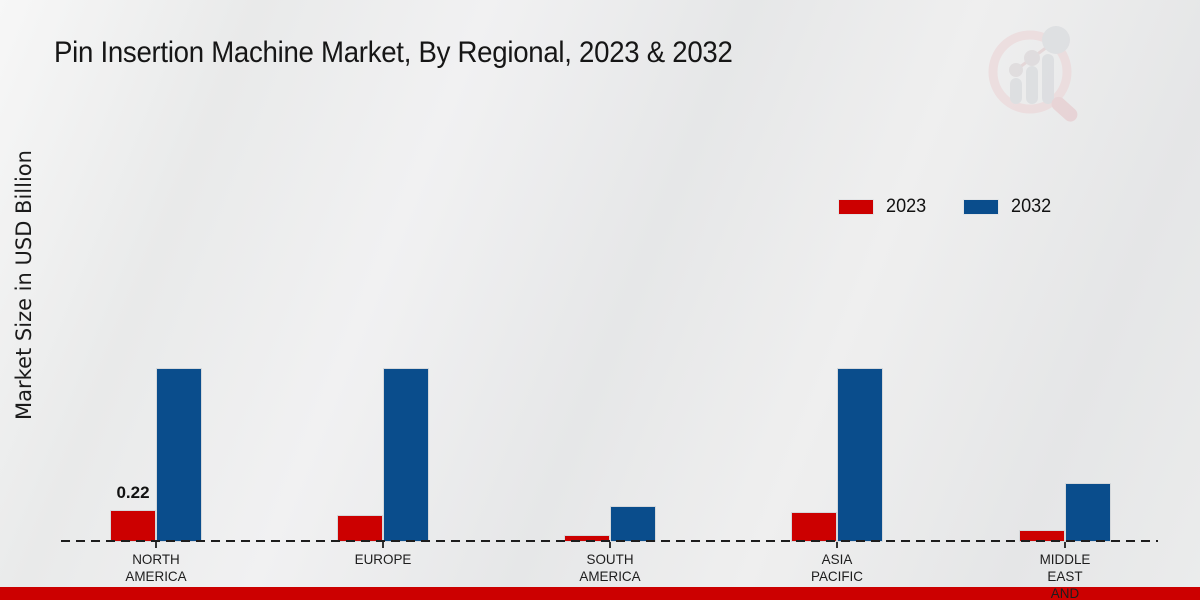  I want to click on y-axis-label: Market Size in USD Billion, so click(24, 285).